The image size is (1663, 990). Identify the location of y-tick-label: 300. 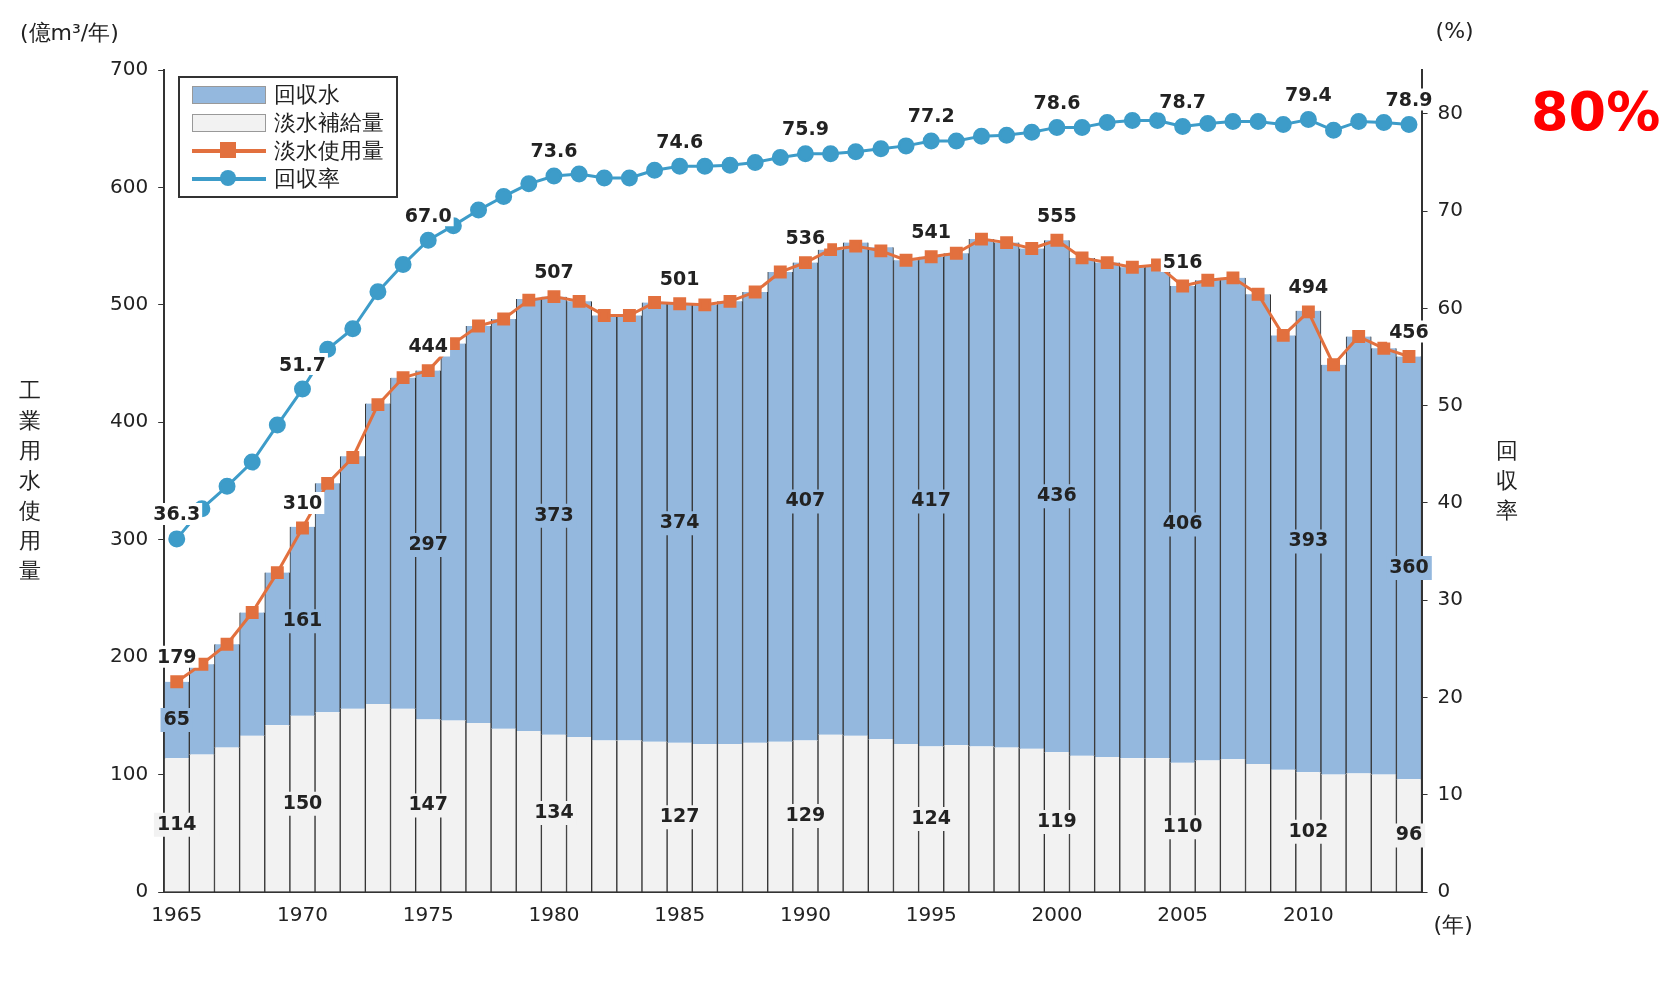
(129, 537).